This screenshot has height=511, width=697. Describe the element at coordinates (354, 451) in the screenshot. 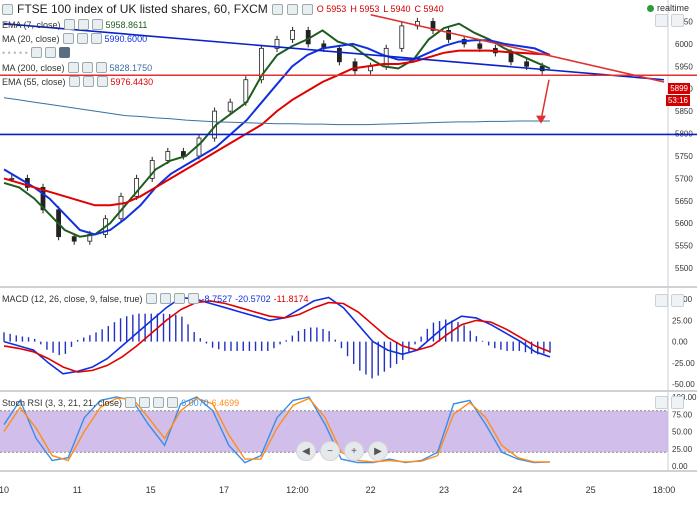

I see `zoom-in-button: +` at that location.